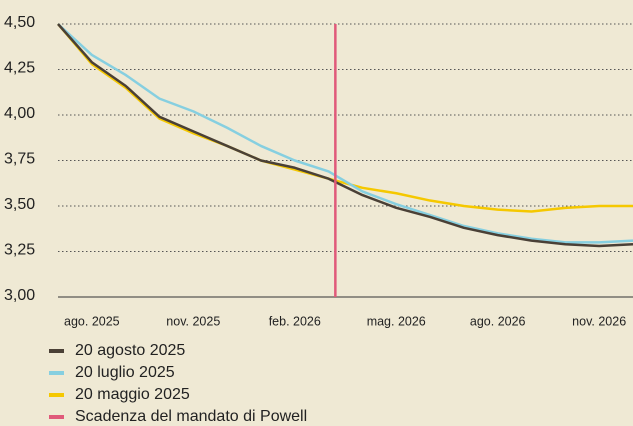 The image size is (633, 426). I want to click on y-tick-label: 3,00, so click(19, 295).